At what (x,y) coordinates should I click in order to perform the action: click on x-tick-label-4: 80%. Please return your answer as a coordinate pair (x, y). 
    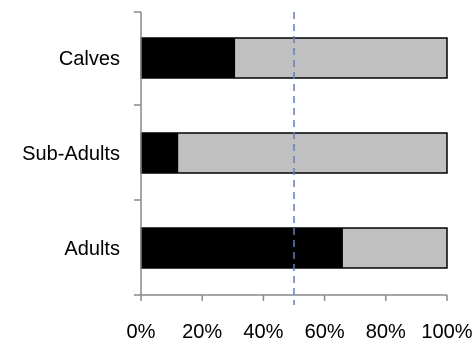
    Looking at the image, I should click on (386, 332).